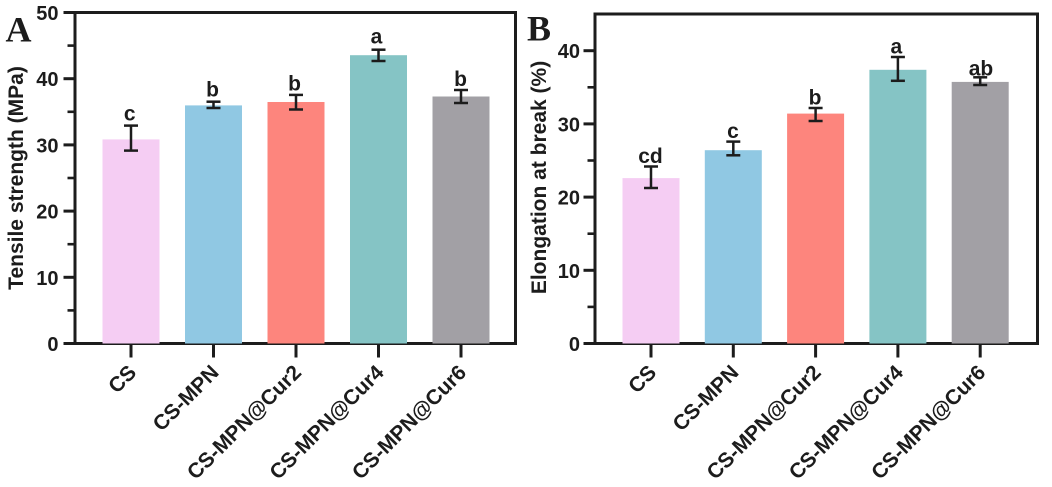 Image resolution: width=1052 pixels, height=487 pixels. I want to click on svg-text: ab, so click(981, 69).